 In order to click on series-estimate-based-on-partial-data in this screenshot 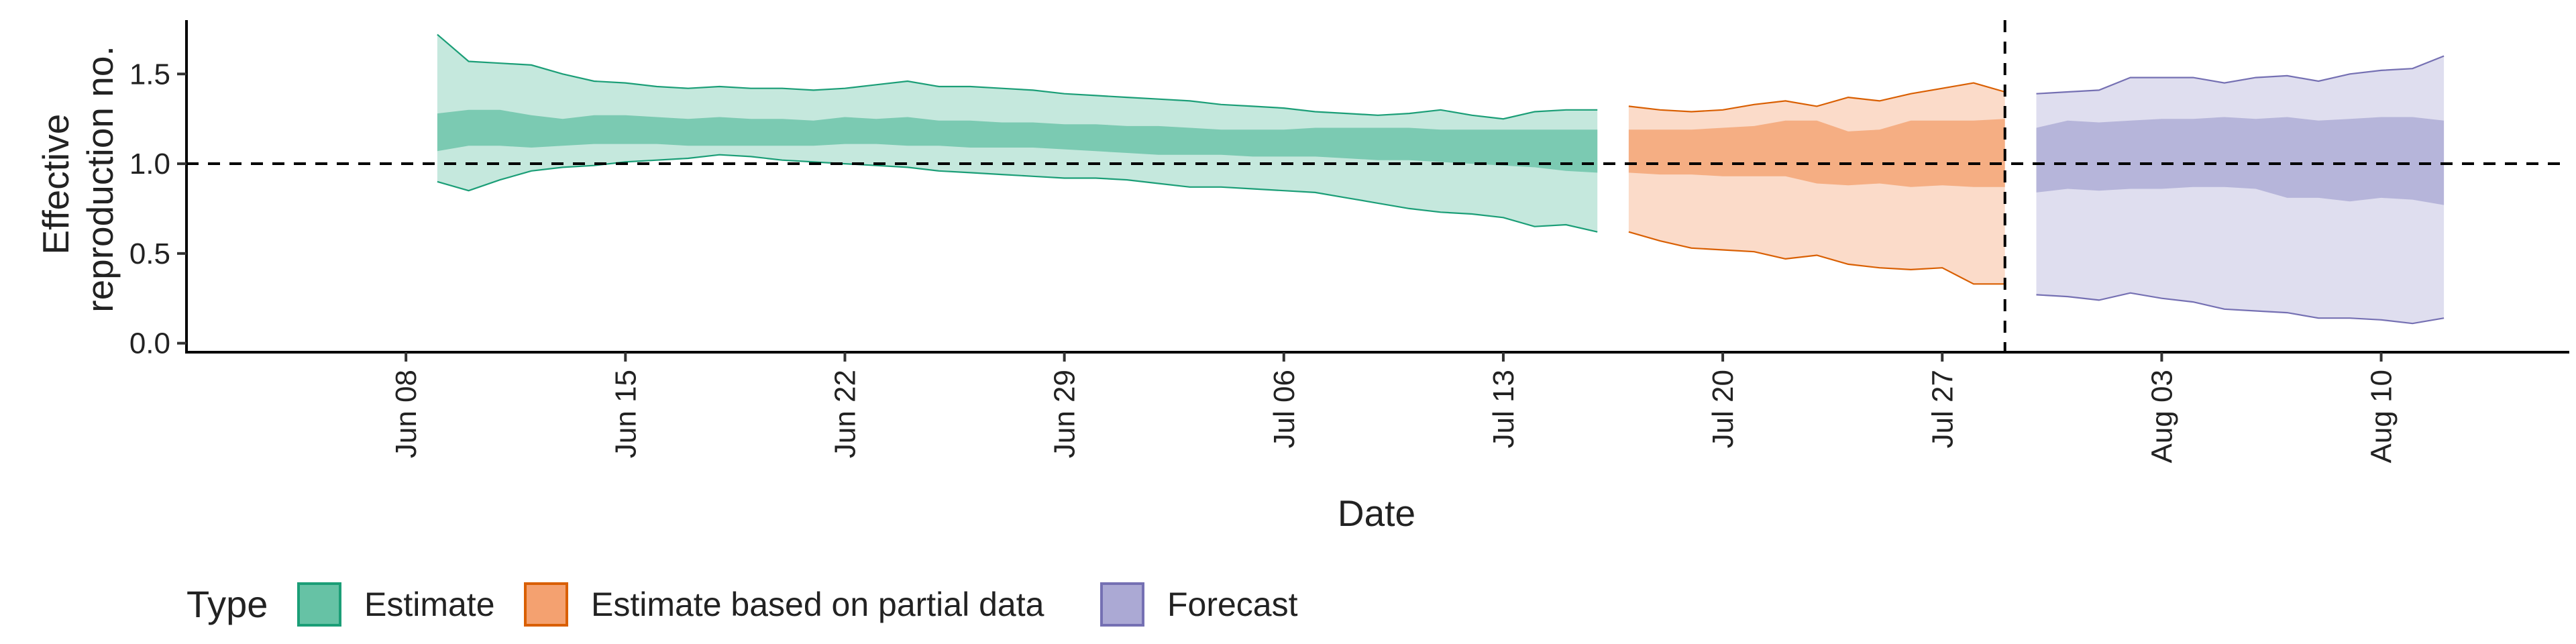, I will do `click(1817, 183)`.